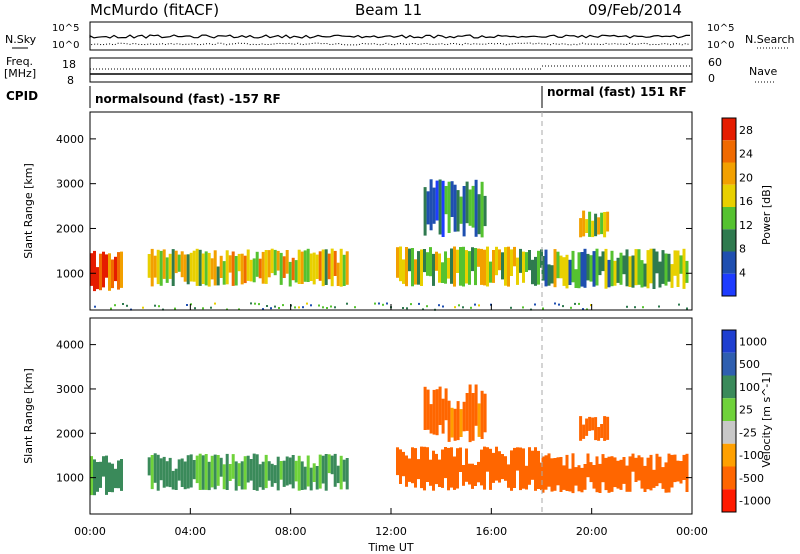  What do you see at coordinates (291, 531) in the screenshot?
I see `x-tick-label: 08:00` at bounding box center [291, 531].